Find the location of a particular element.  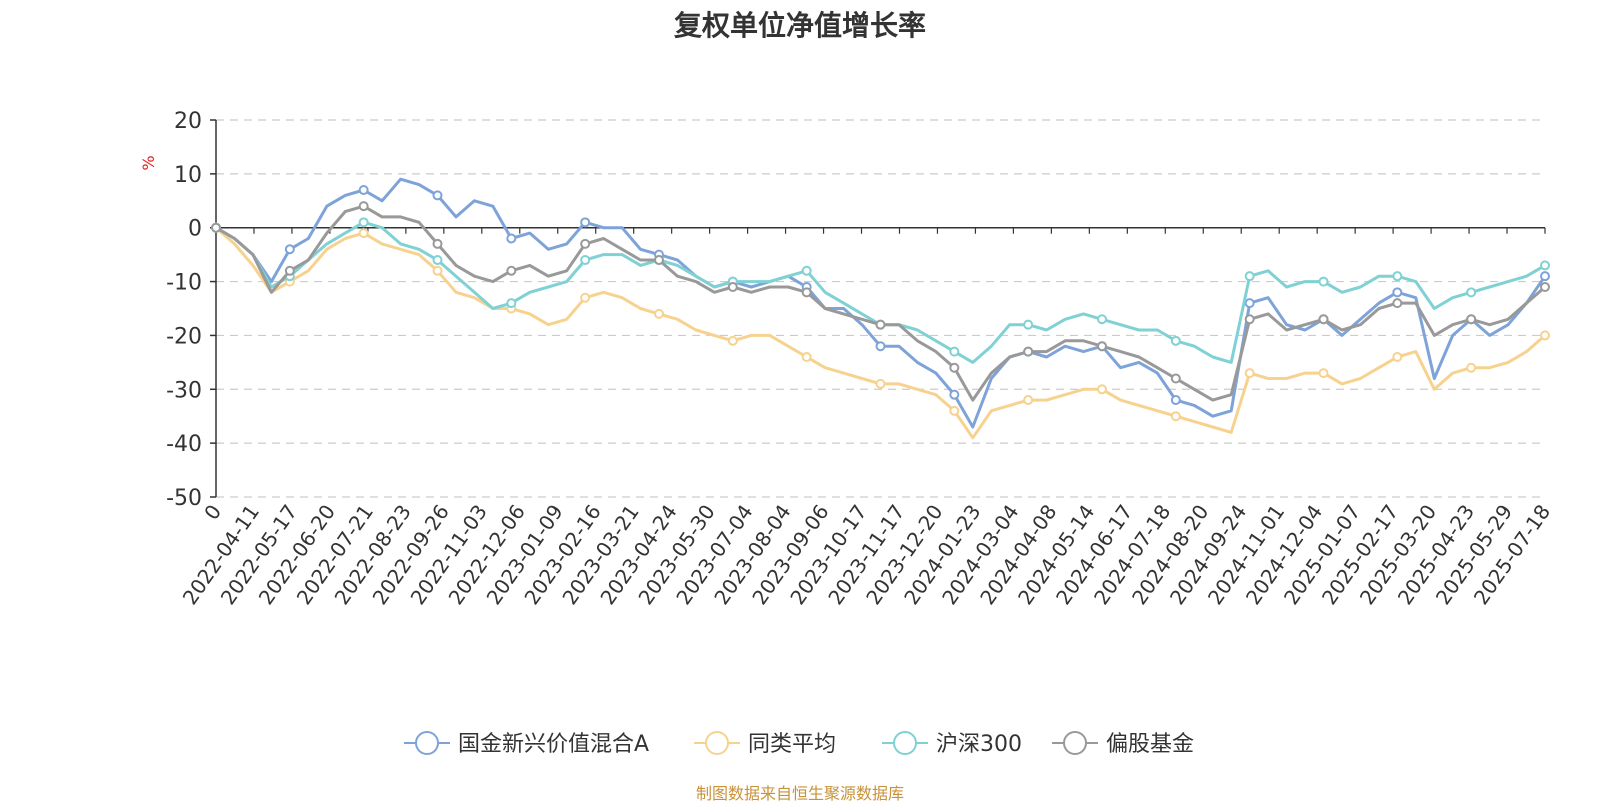

y-axis-unit-label: % is located at coordinates (148, 162).